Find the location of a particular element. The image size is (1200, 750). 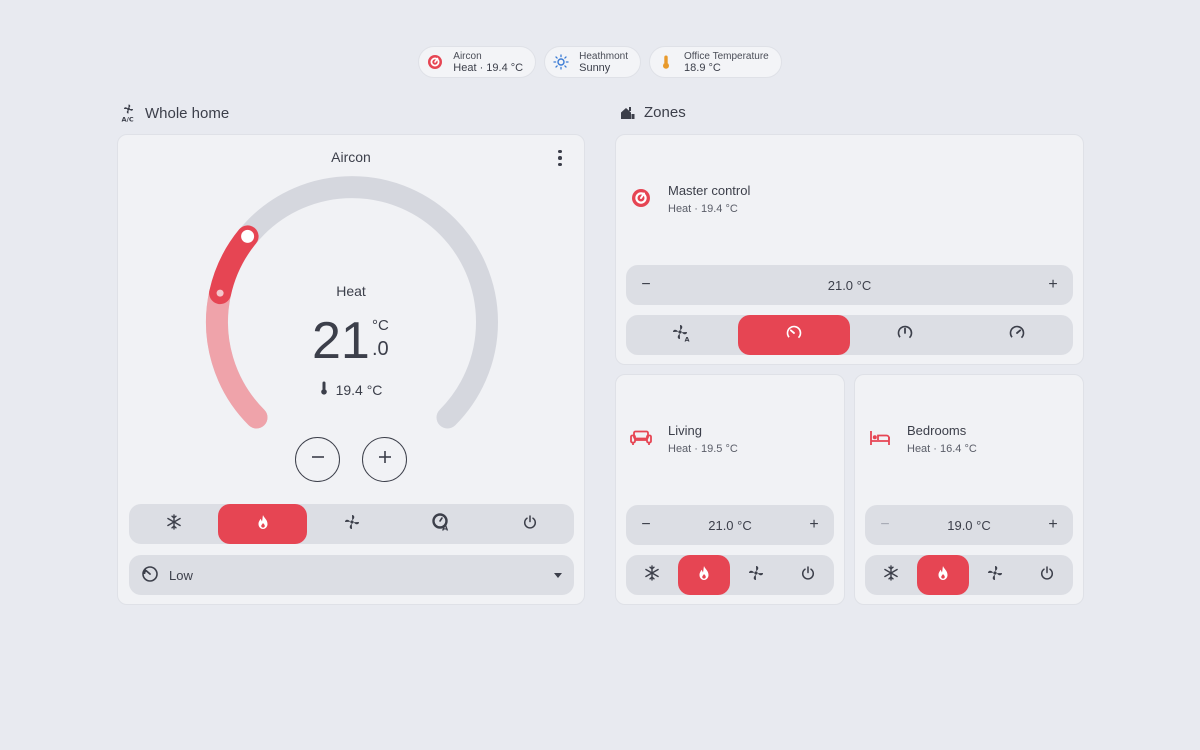

fan-mode-select: Low is located at coordinates (351, 575).